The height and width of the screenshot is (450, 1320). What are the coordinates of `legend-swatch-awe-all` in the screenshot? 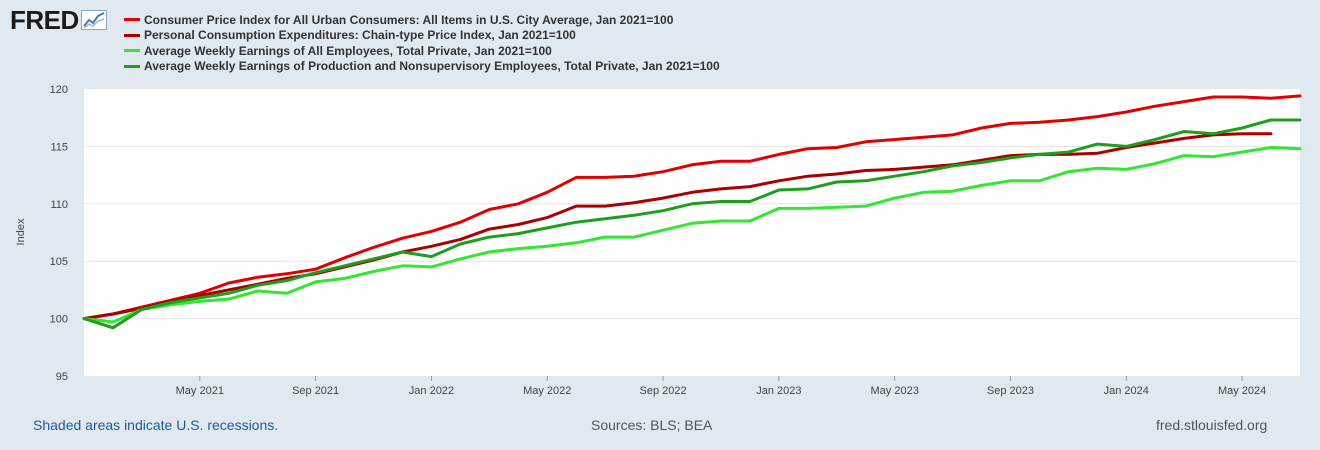 It's located at (132, 51).